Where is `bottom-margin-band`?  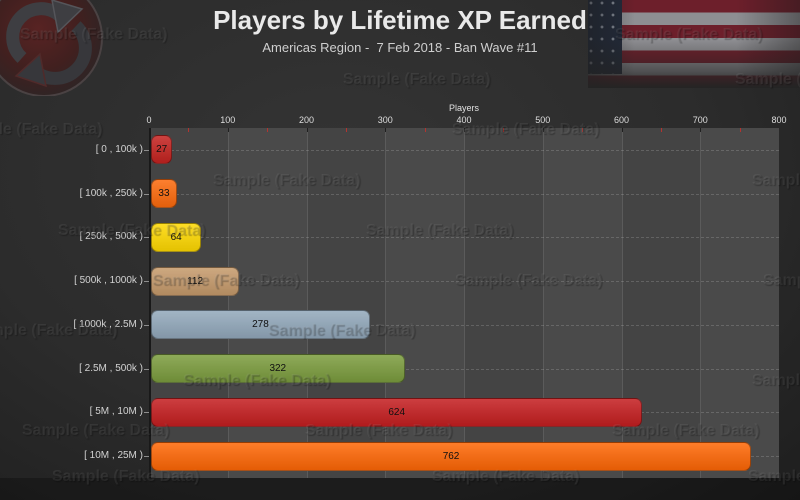 bottom-margin-band is located at coordinates (400, 489).